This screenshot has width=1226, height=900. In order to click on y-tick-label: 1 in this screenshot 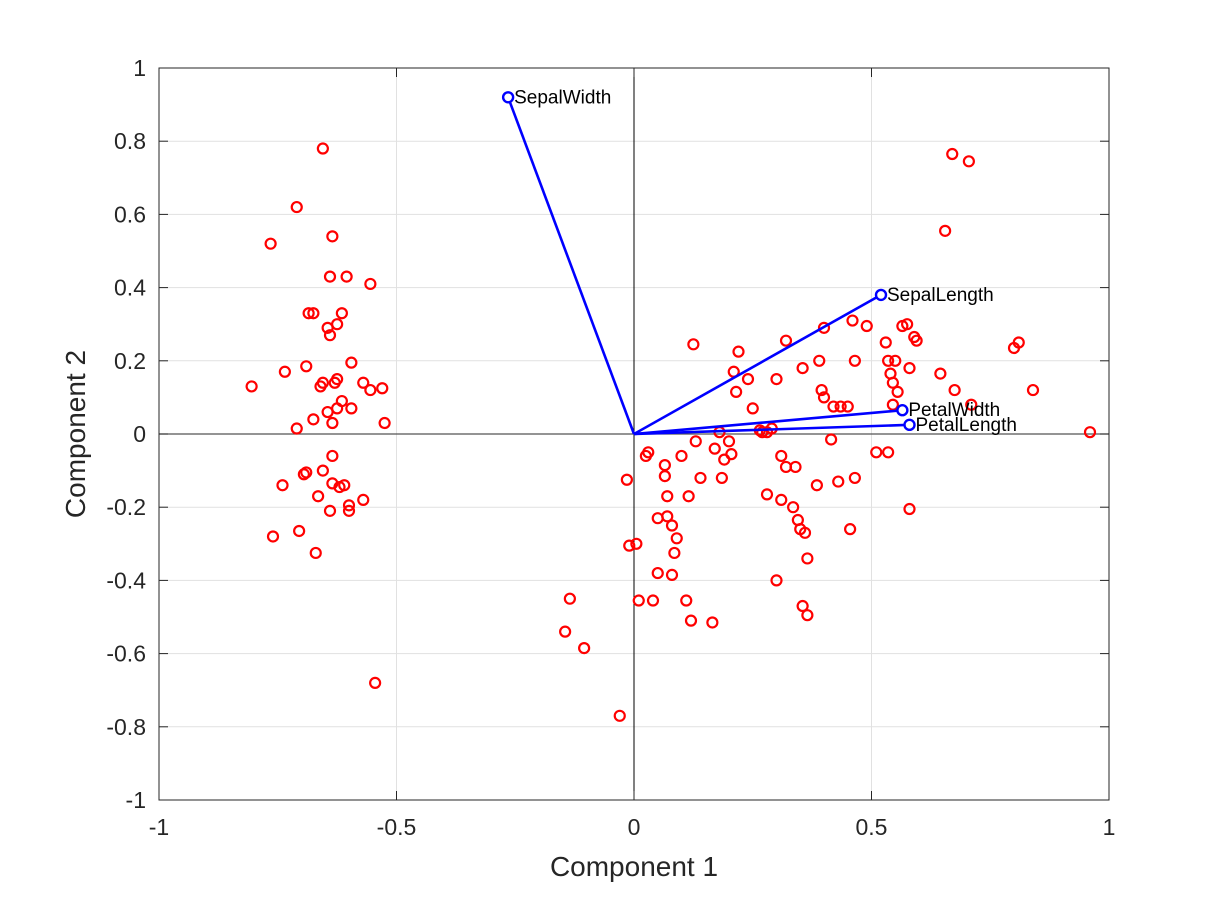, I will do `click(139, 68)`.